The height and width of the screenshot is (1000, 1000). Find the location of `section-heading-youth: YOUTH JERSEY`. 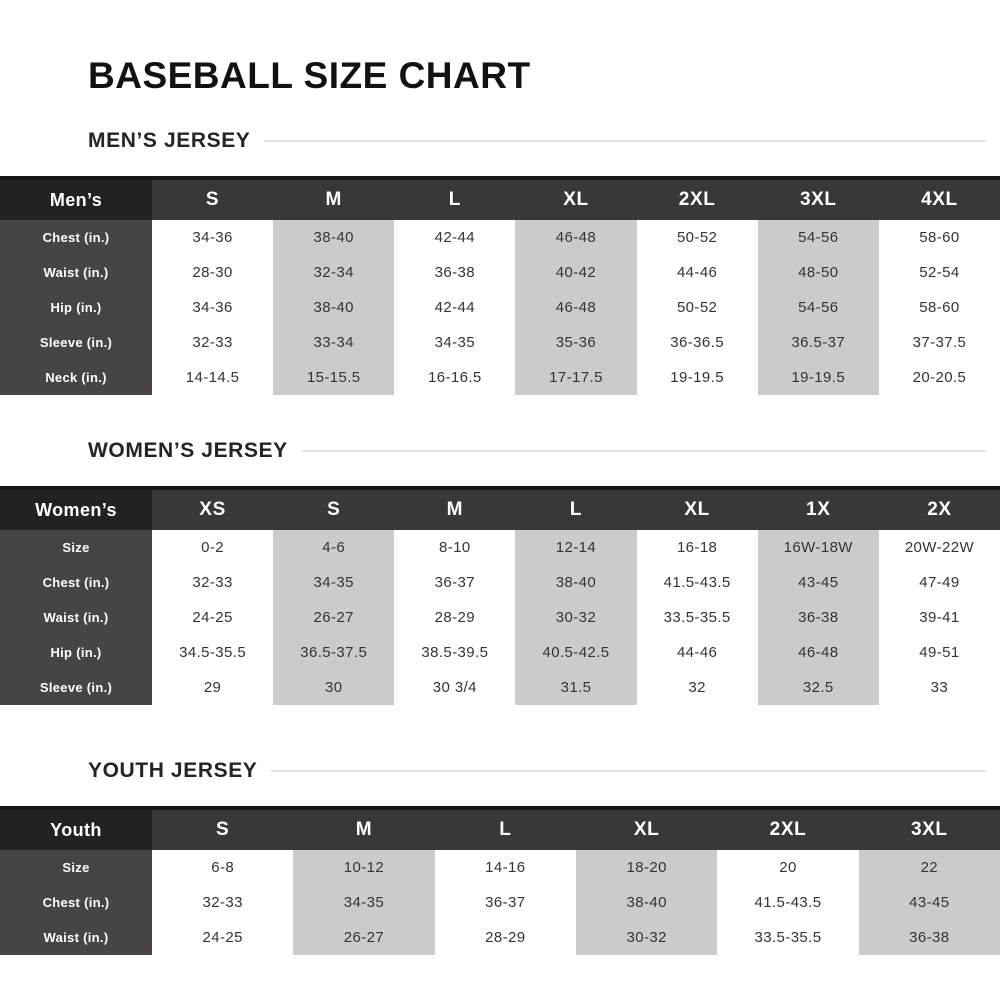

section-heading-youth: YOUTH JERSEY is located at coordinates (537, 771).